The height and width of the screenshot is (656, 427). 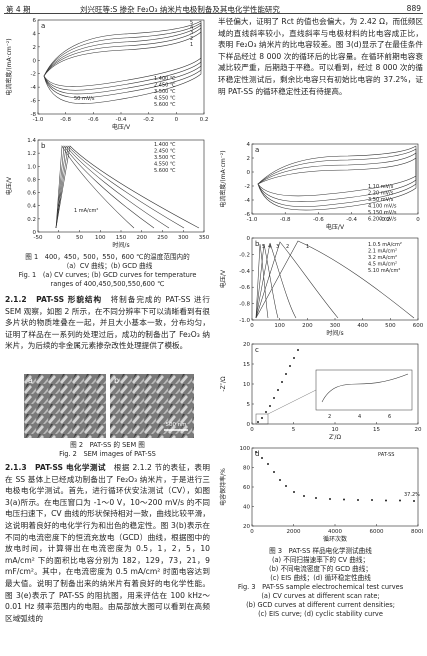 What do you see at coordinates (351, 220) in the screenshot?
I see `x-tick-label: -0.4` at bounding box center [351, 220].